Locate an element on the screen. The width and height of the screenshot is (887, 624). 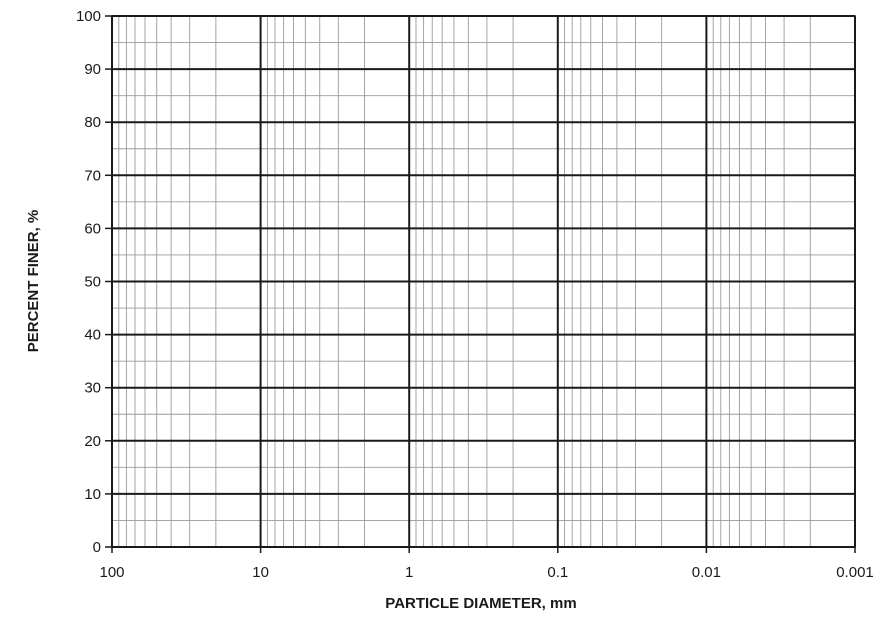
y-tick-labels: 0 10 20 30 40 50 60 70 80 90 100 is located at coordinates (94, 282).